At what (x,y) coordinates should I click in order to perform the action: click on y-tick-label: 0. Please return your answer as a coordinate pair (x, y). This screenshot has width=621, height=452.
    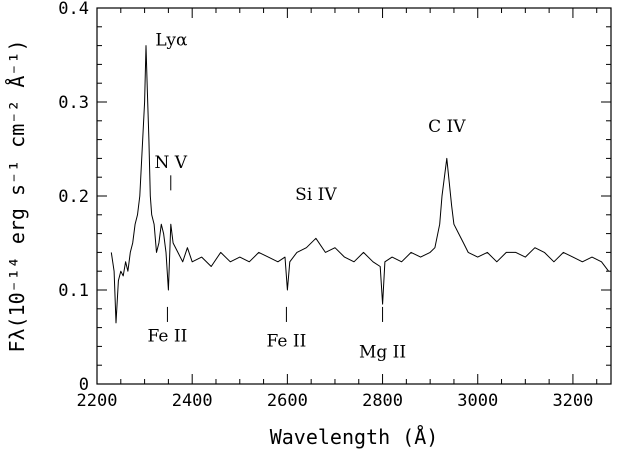
    Looking at the image, I should click on (84, 385).